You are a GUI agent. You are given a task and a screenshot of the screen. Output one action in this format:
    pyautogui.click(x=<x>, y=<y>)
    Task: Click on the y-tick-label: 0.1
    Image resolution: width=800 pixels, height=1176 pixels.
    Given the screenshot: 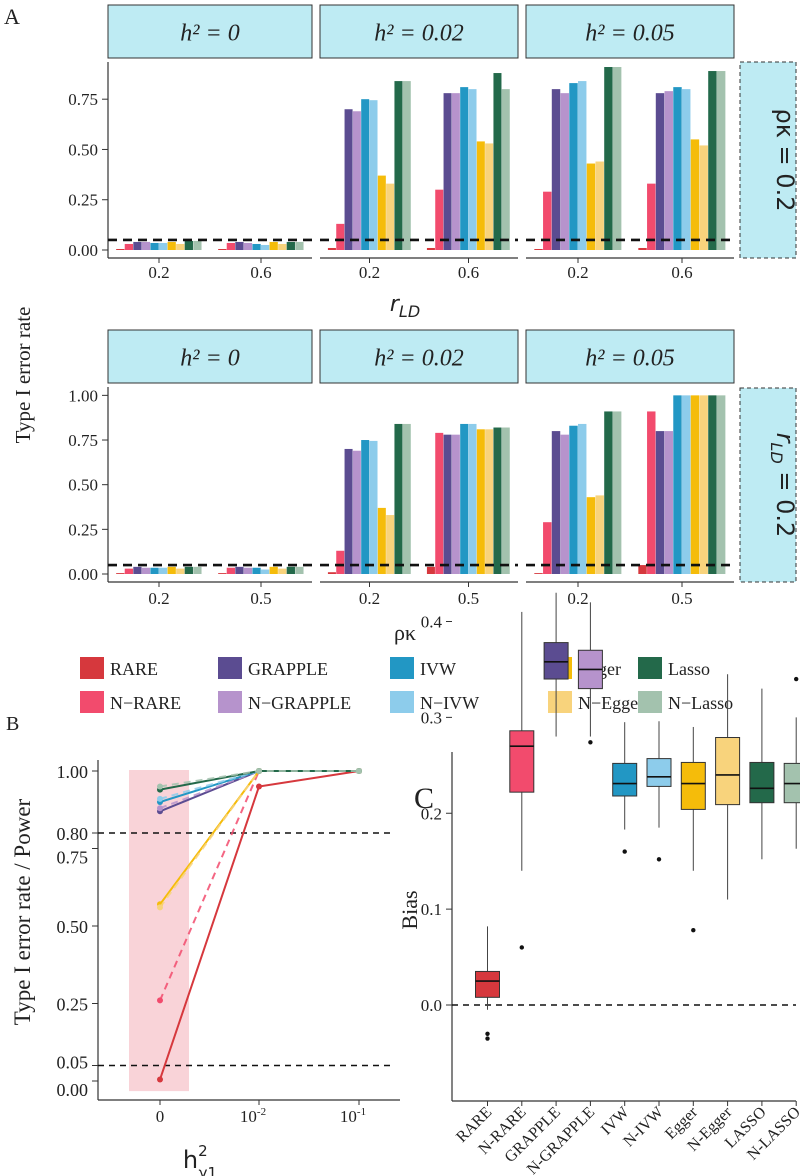 What is the action you would take?
    pyautogui.click(x=431, y=909)
    